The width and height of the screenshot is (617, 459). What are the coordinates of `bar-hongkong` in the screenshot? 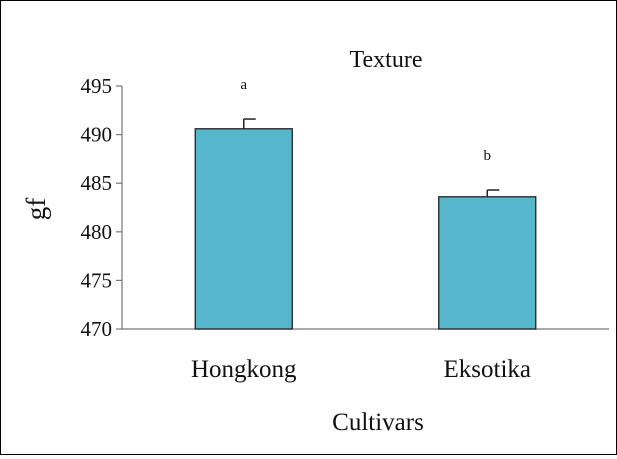 It's located at (243, 229).